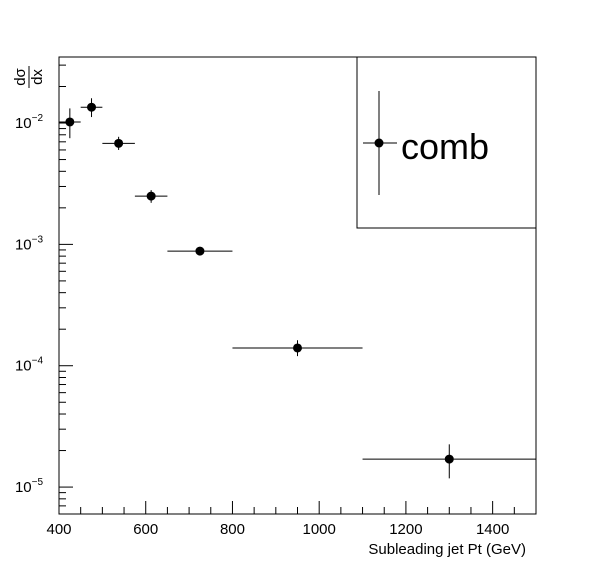 The image size is (596, 572). Describe the element at coordinates (38, 482) in the screenshot. I see `y-tick-label-exponent: −5` at that location.